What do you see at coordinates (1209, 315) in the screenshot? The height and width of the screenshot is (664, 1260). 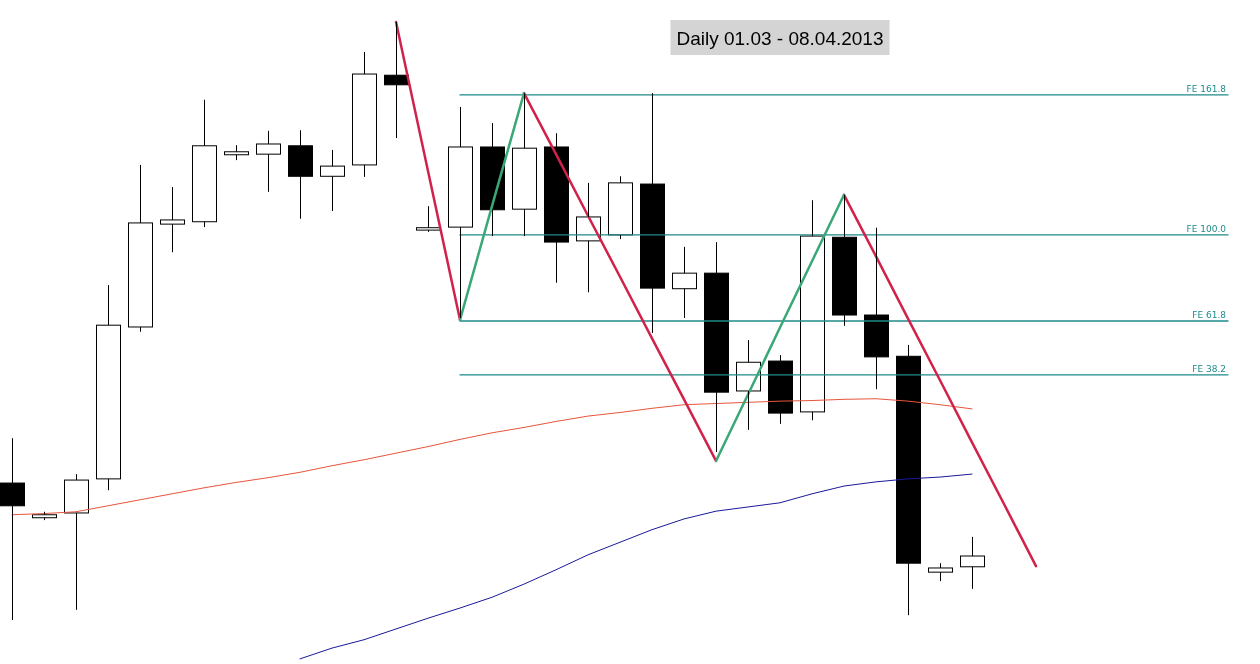 I see `series-label: FE 61.8` at bounding box center [1209, 315].